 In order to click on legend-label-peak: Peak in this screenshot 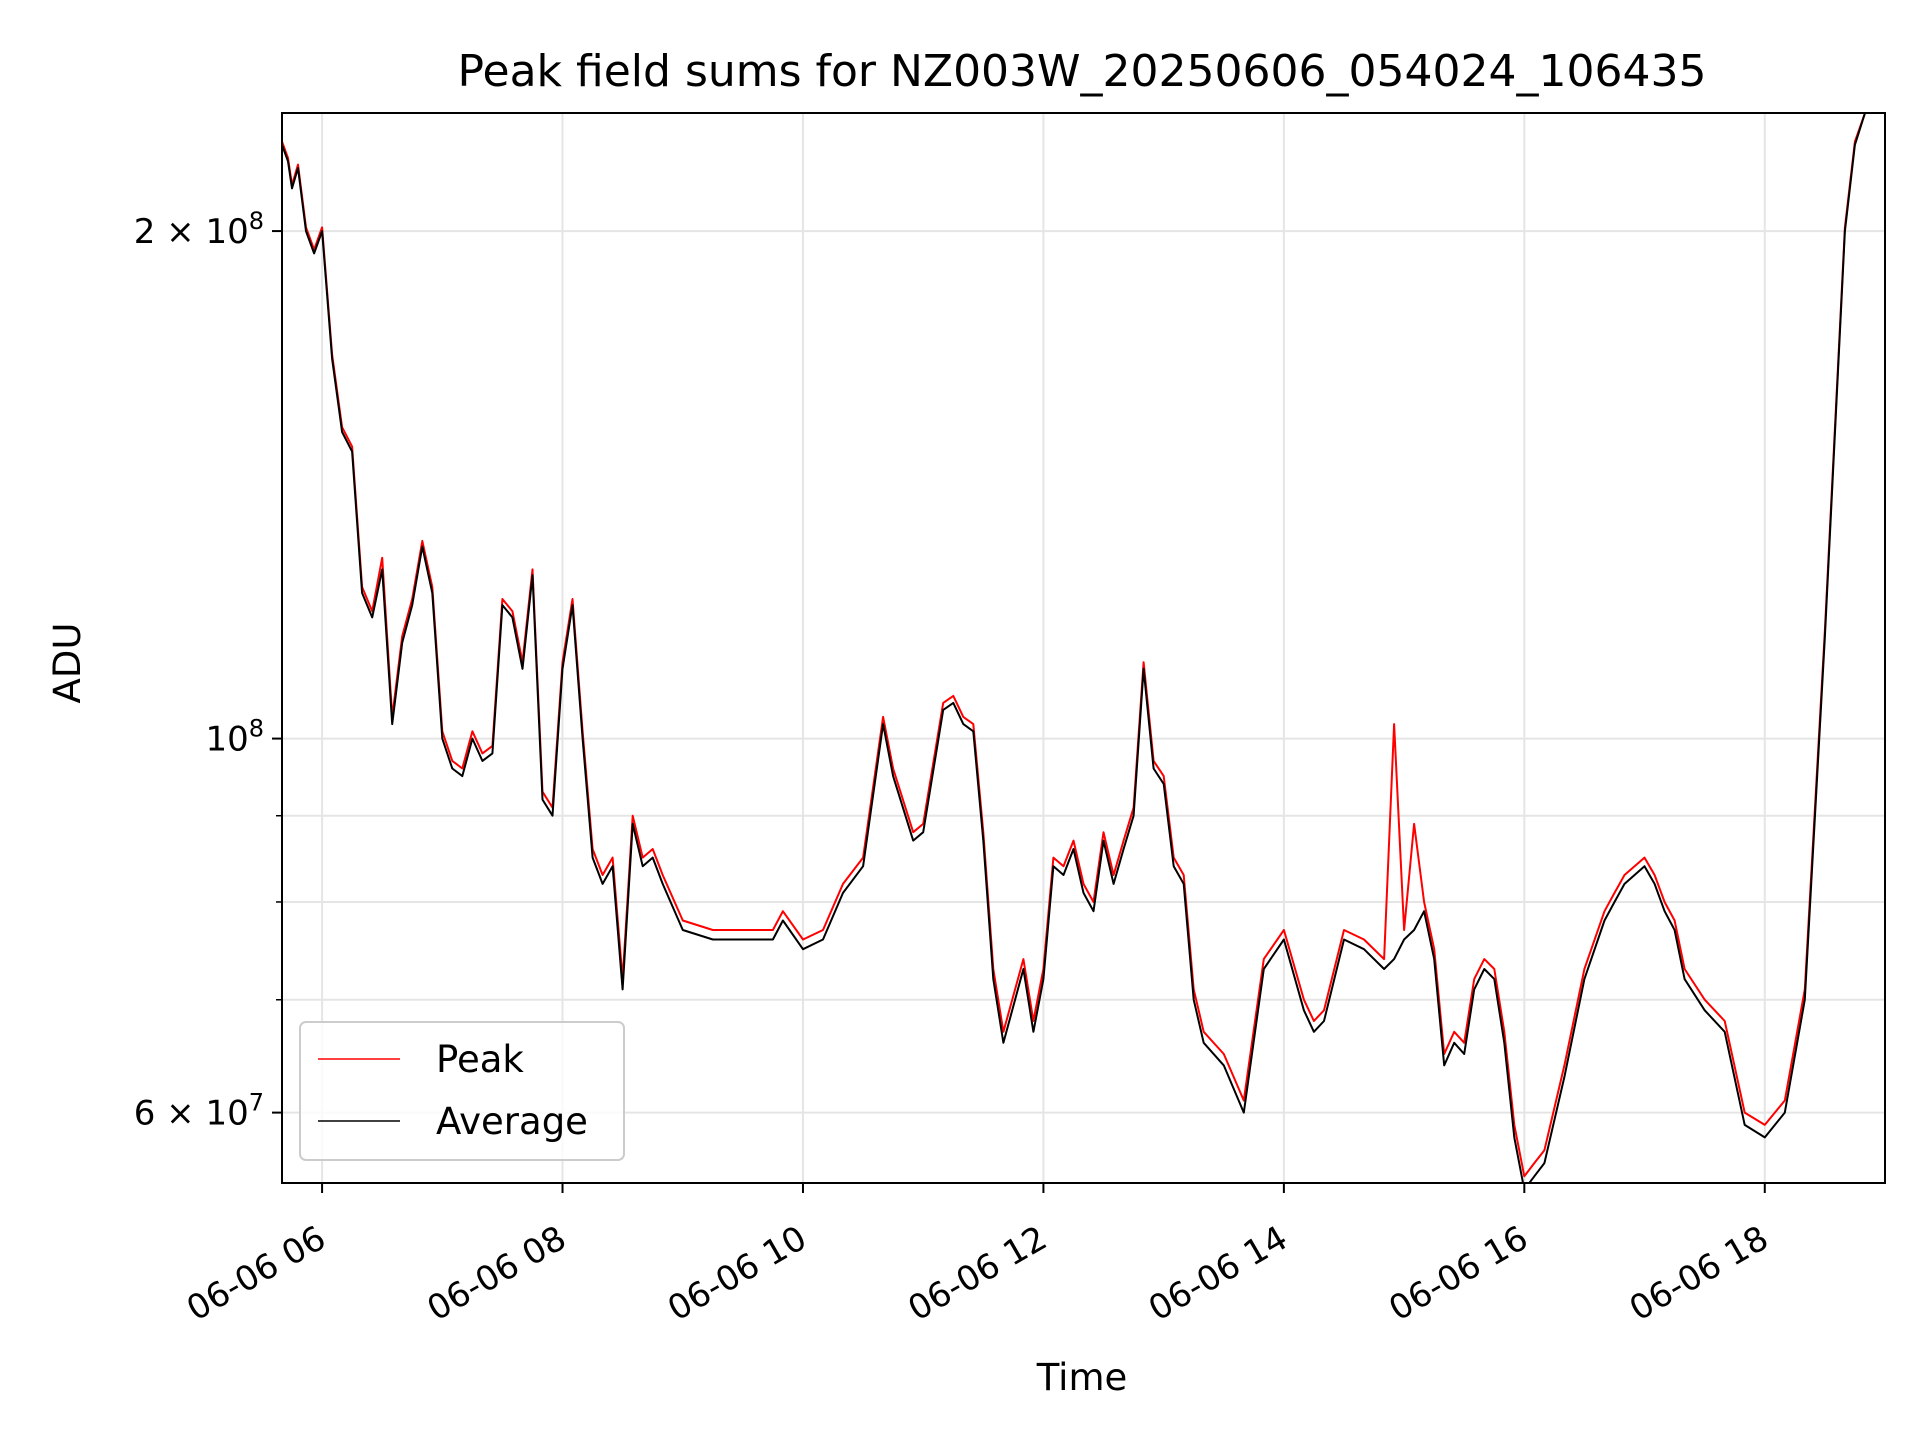, I will do `click(480, 1059)`.